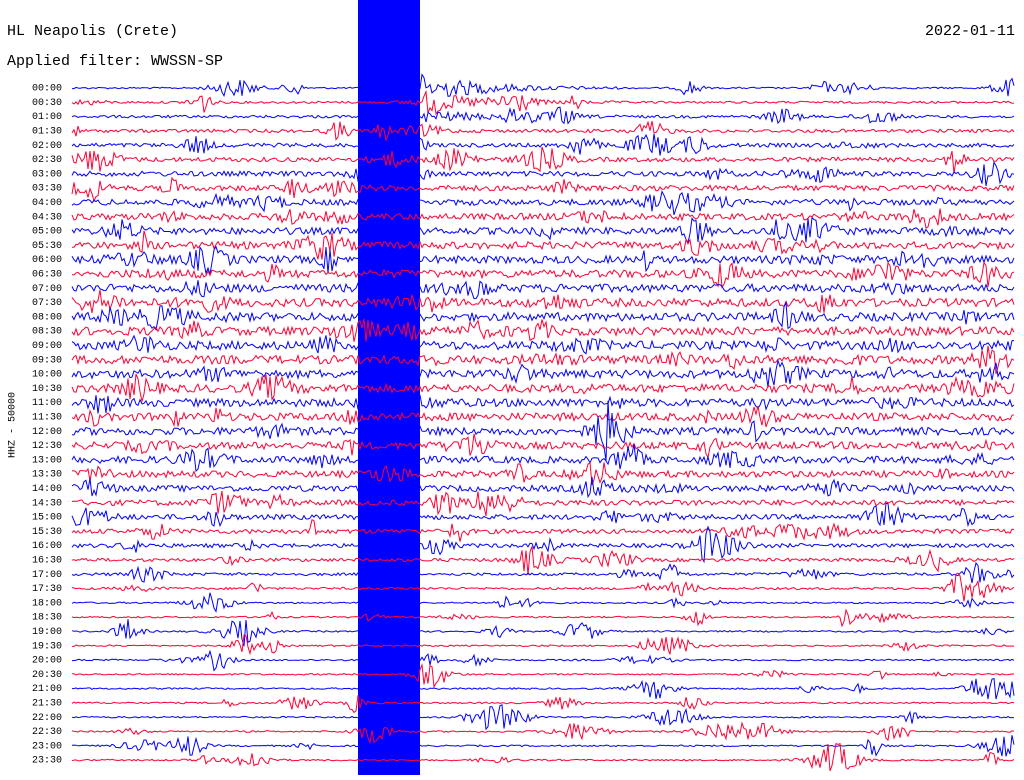 This screenshot has width=1024, height=780. Describe the element at coordinates (47, 174) in the screenshot. I see `time-label: 03:00` at that location.